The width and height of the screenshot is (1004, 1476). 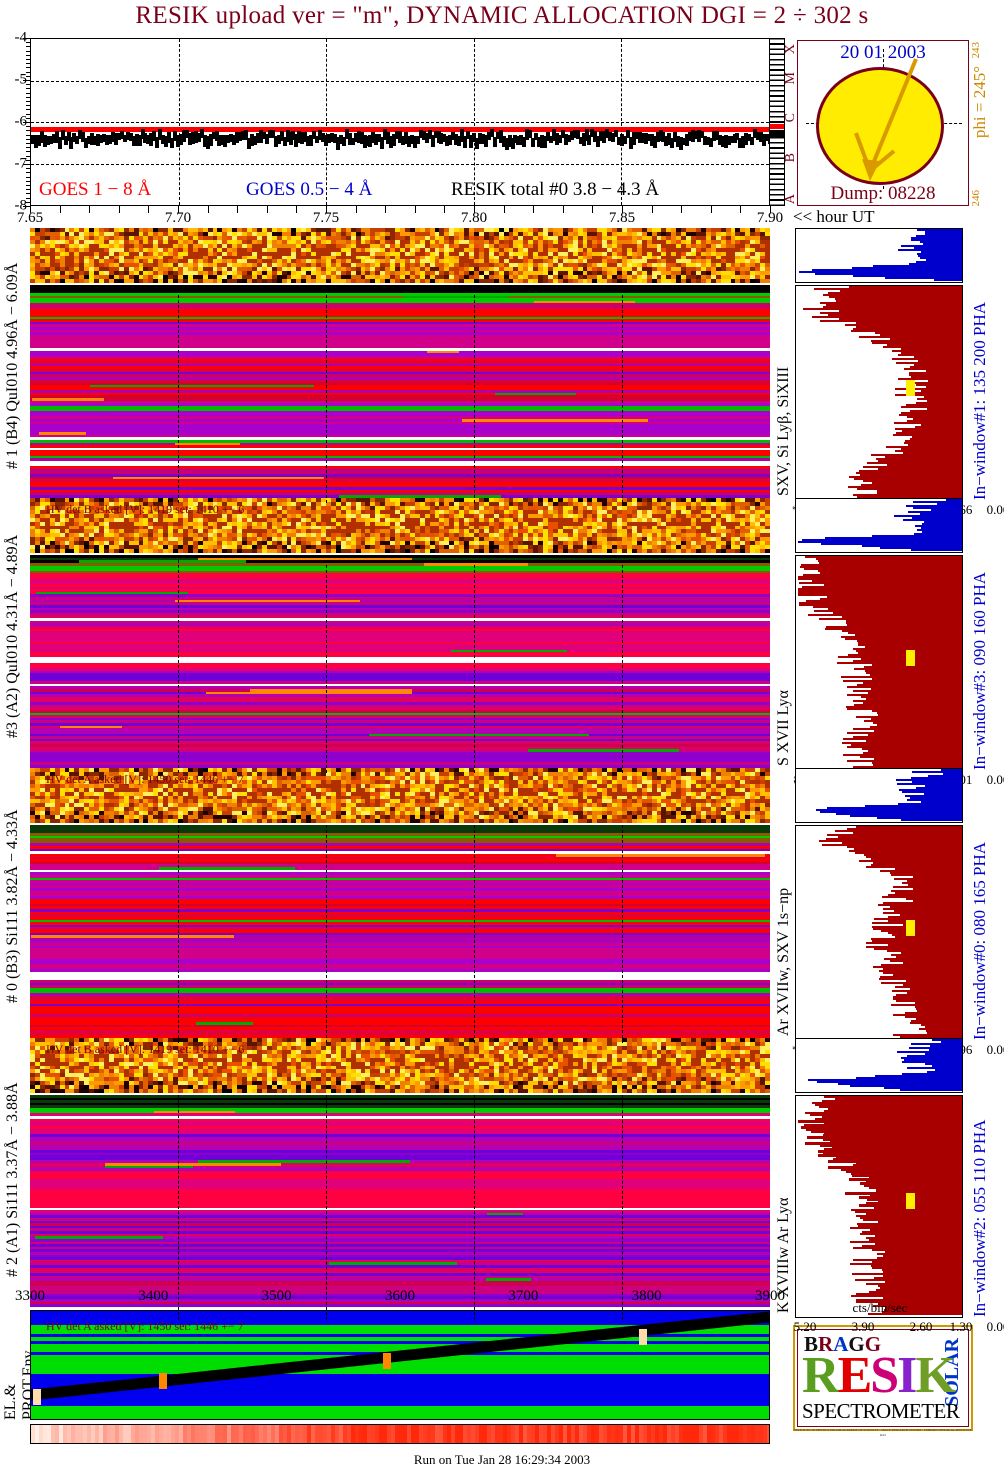 I want to click on electron-proton-environment-panel, so click(x=400, y=1365).